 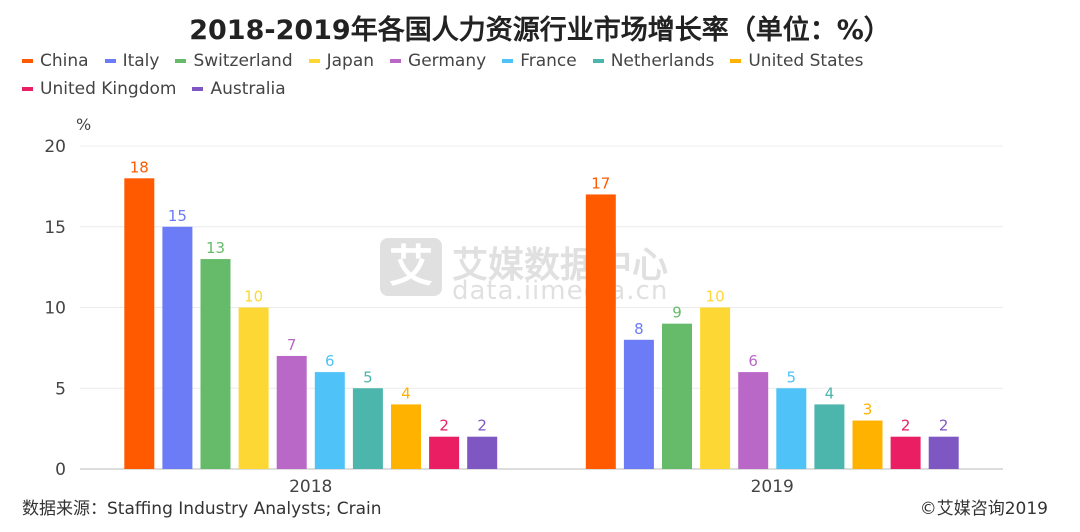 I want to click on y-tick-label: 0, so click(x=60, y=470).